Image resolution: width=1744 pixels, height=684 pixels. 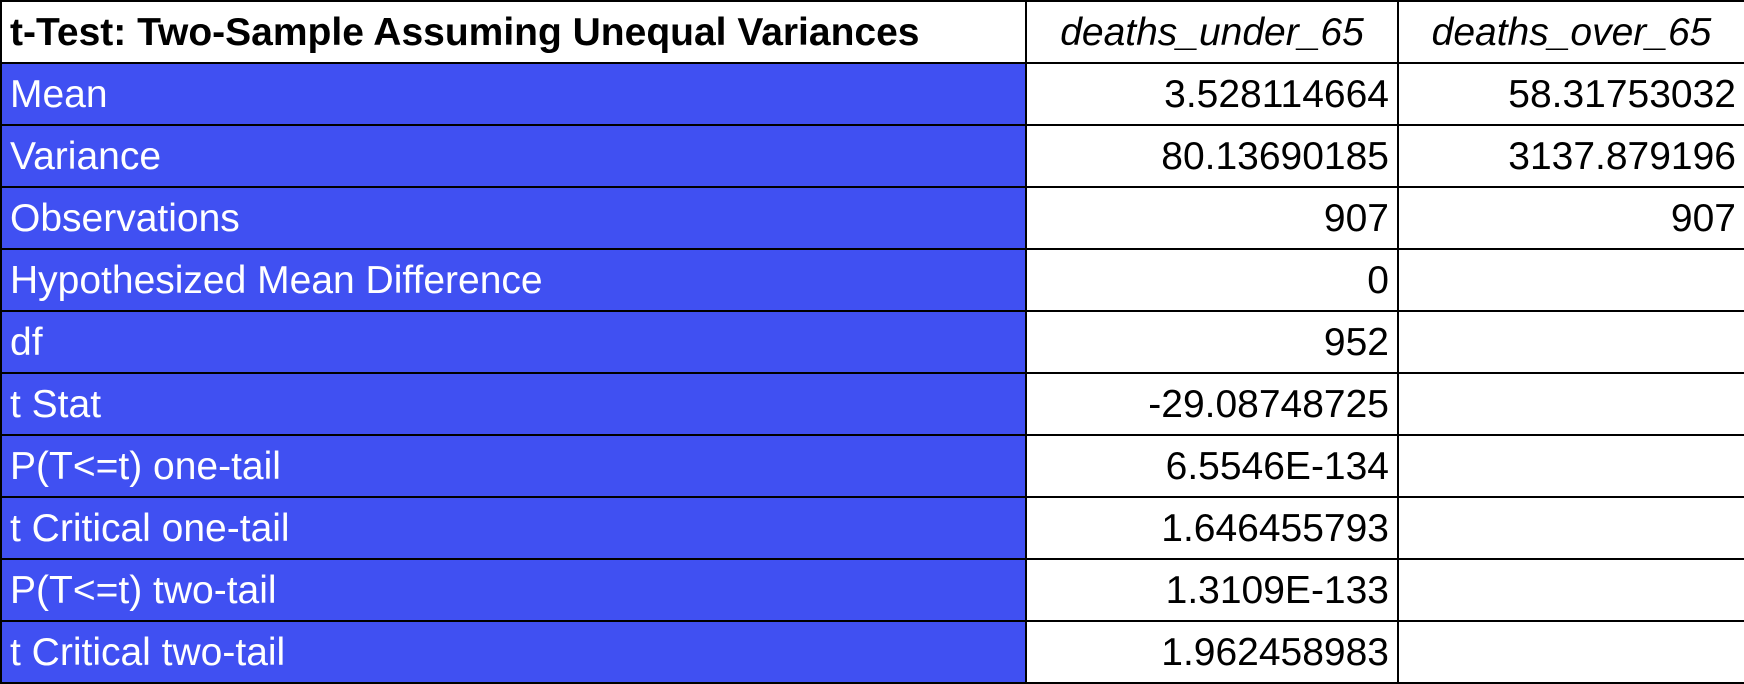 What do you see at coordinates (513, 280) in the screenshot?
I see `row-label-hypothesized-mean-difference: Hypothesized Mean Difference` at bounding box center [513, 280].